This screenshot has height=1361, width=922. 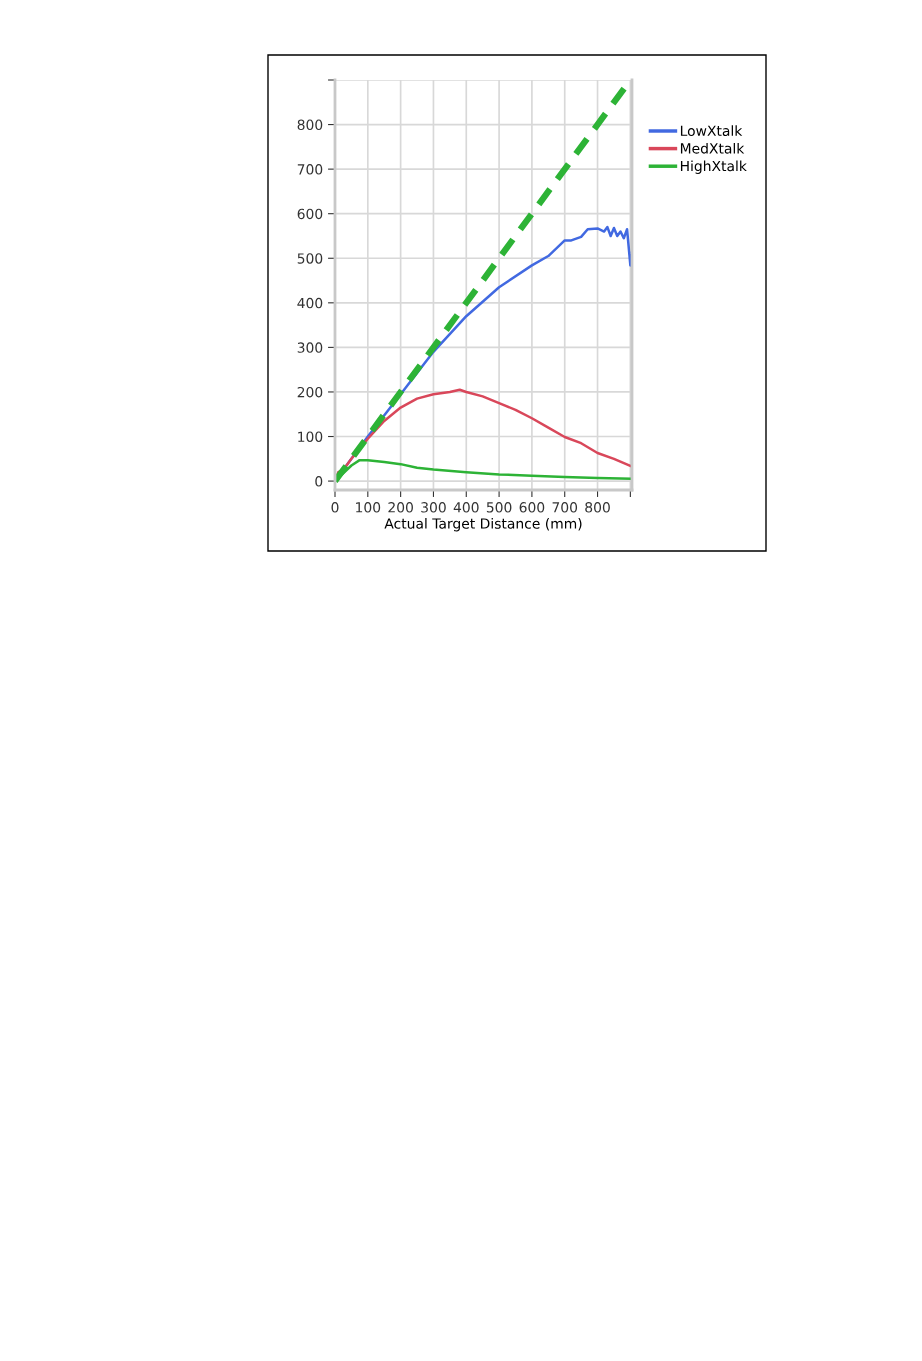 I want to click on y-tick-label: 500, so click(x=310, y=258).